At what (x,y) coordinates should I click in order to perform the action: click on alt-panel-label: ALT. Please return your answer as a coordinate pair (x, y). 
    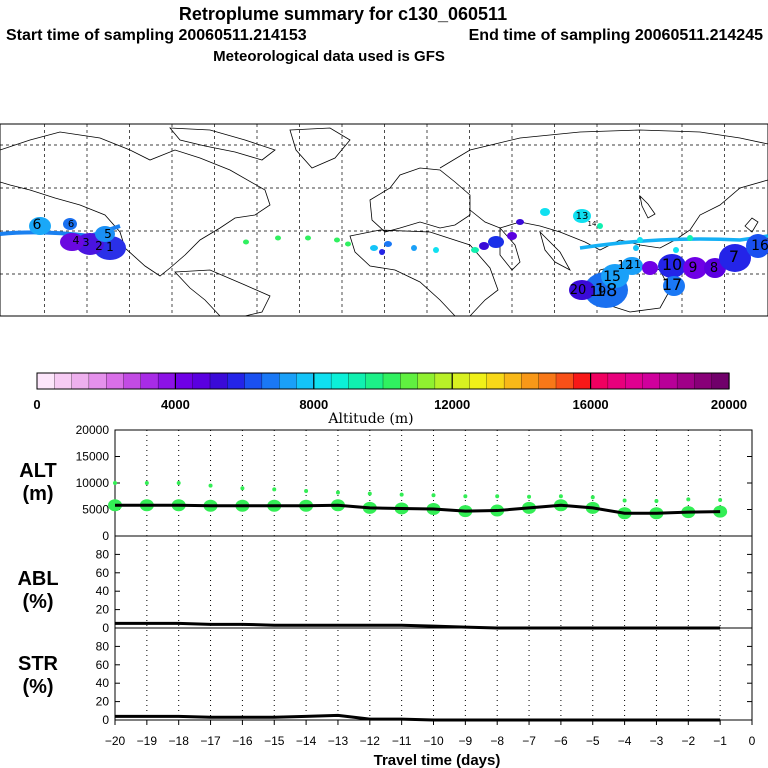
    Looking at the image, I should click on (37, 471).